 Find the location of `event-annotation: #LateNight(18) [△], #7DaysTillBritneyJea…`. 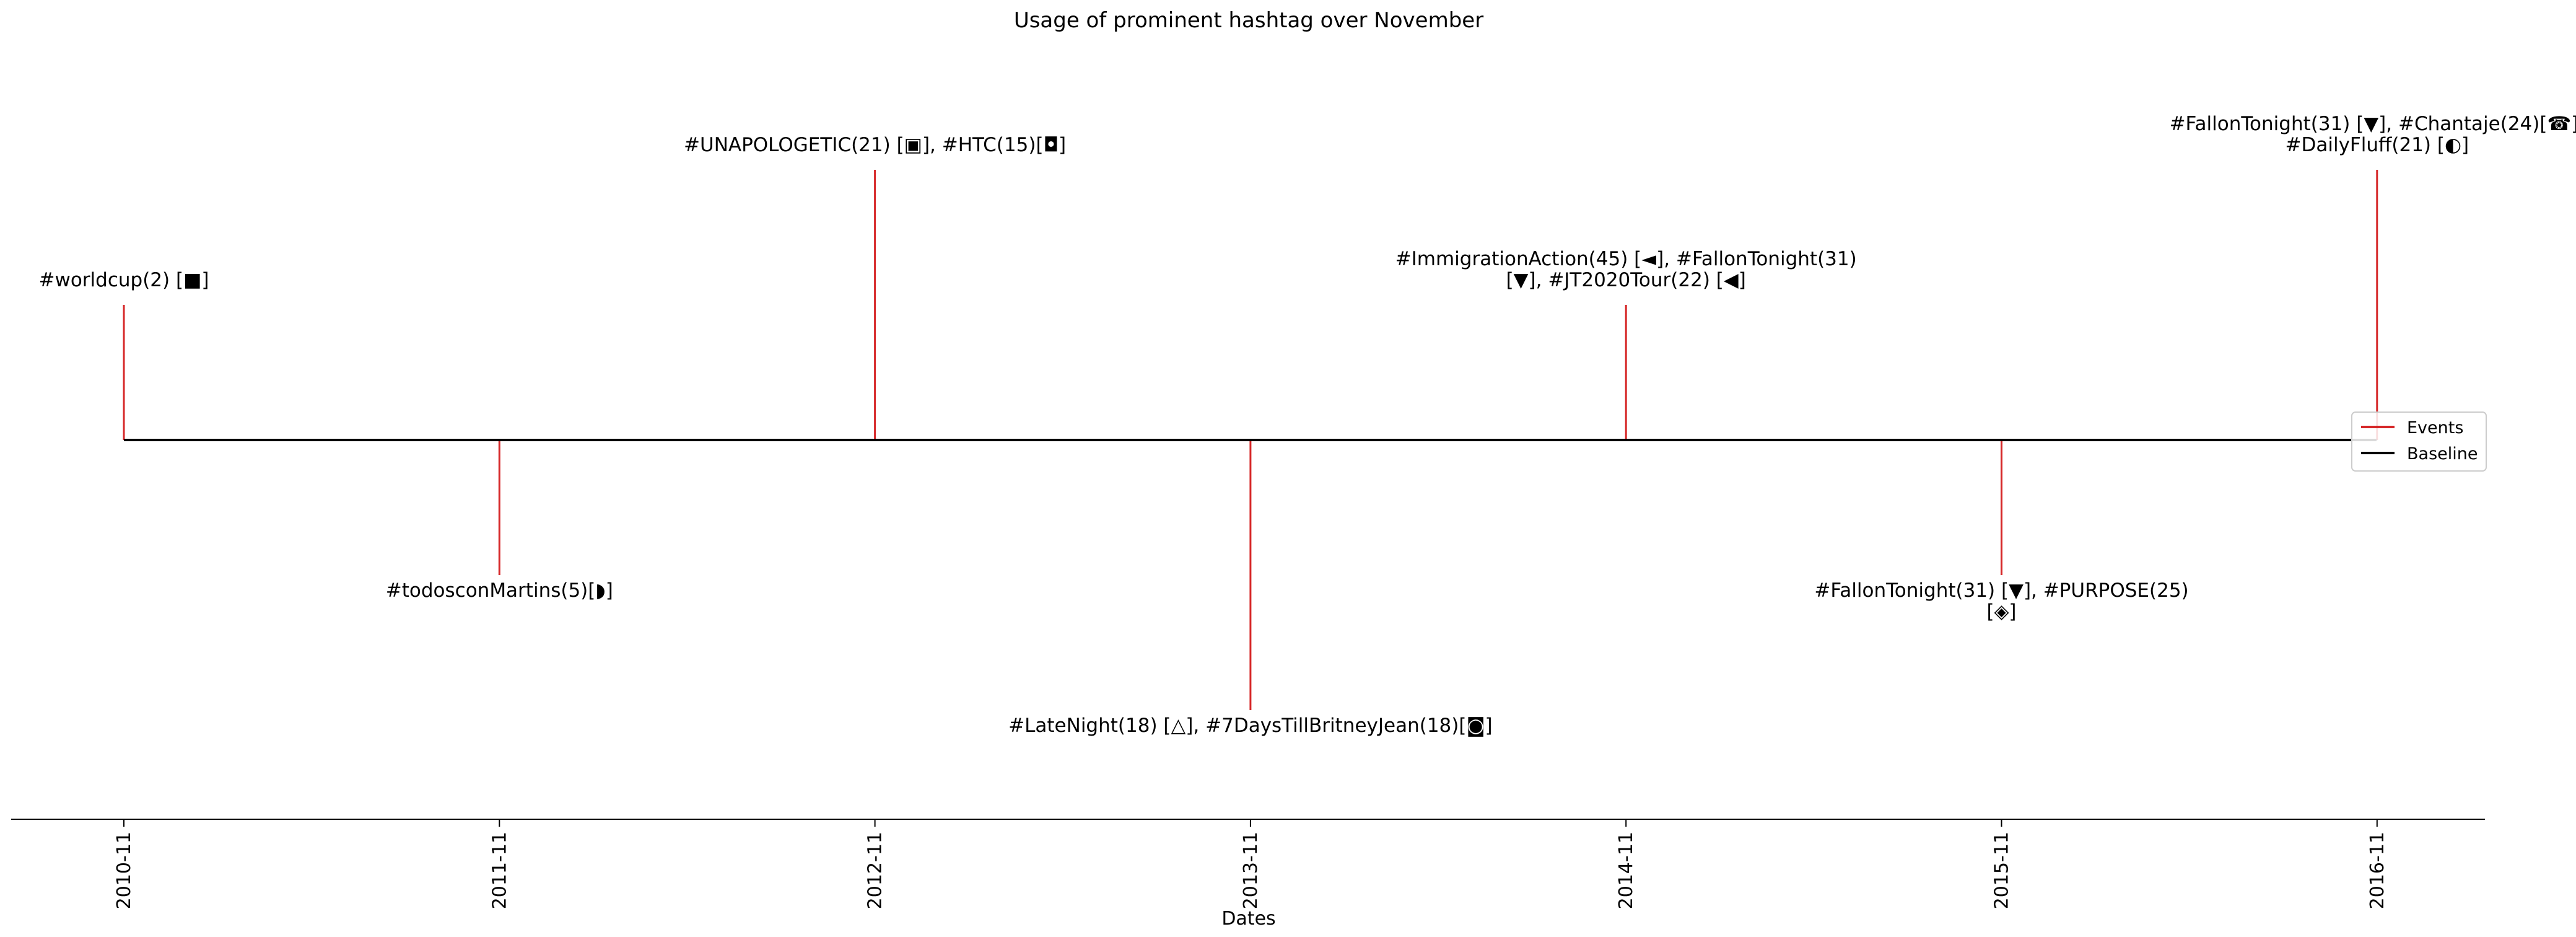

event-annotation: #LateNight(18) [△], #7DaysTillBritneyJea… is located at coordinates (1250, 726).